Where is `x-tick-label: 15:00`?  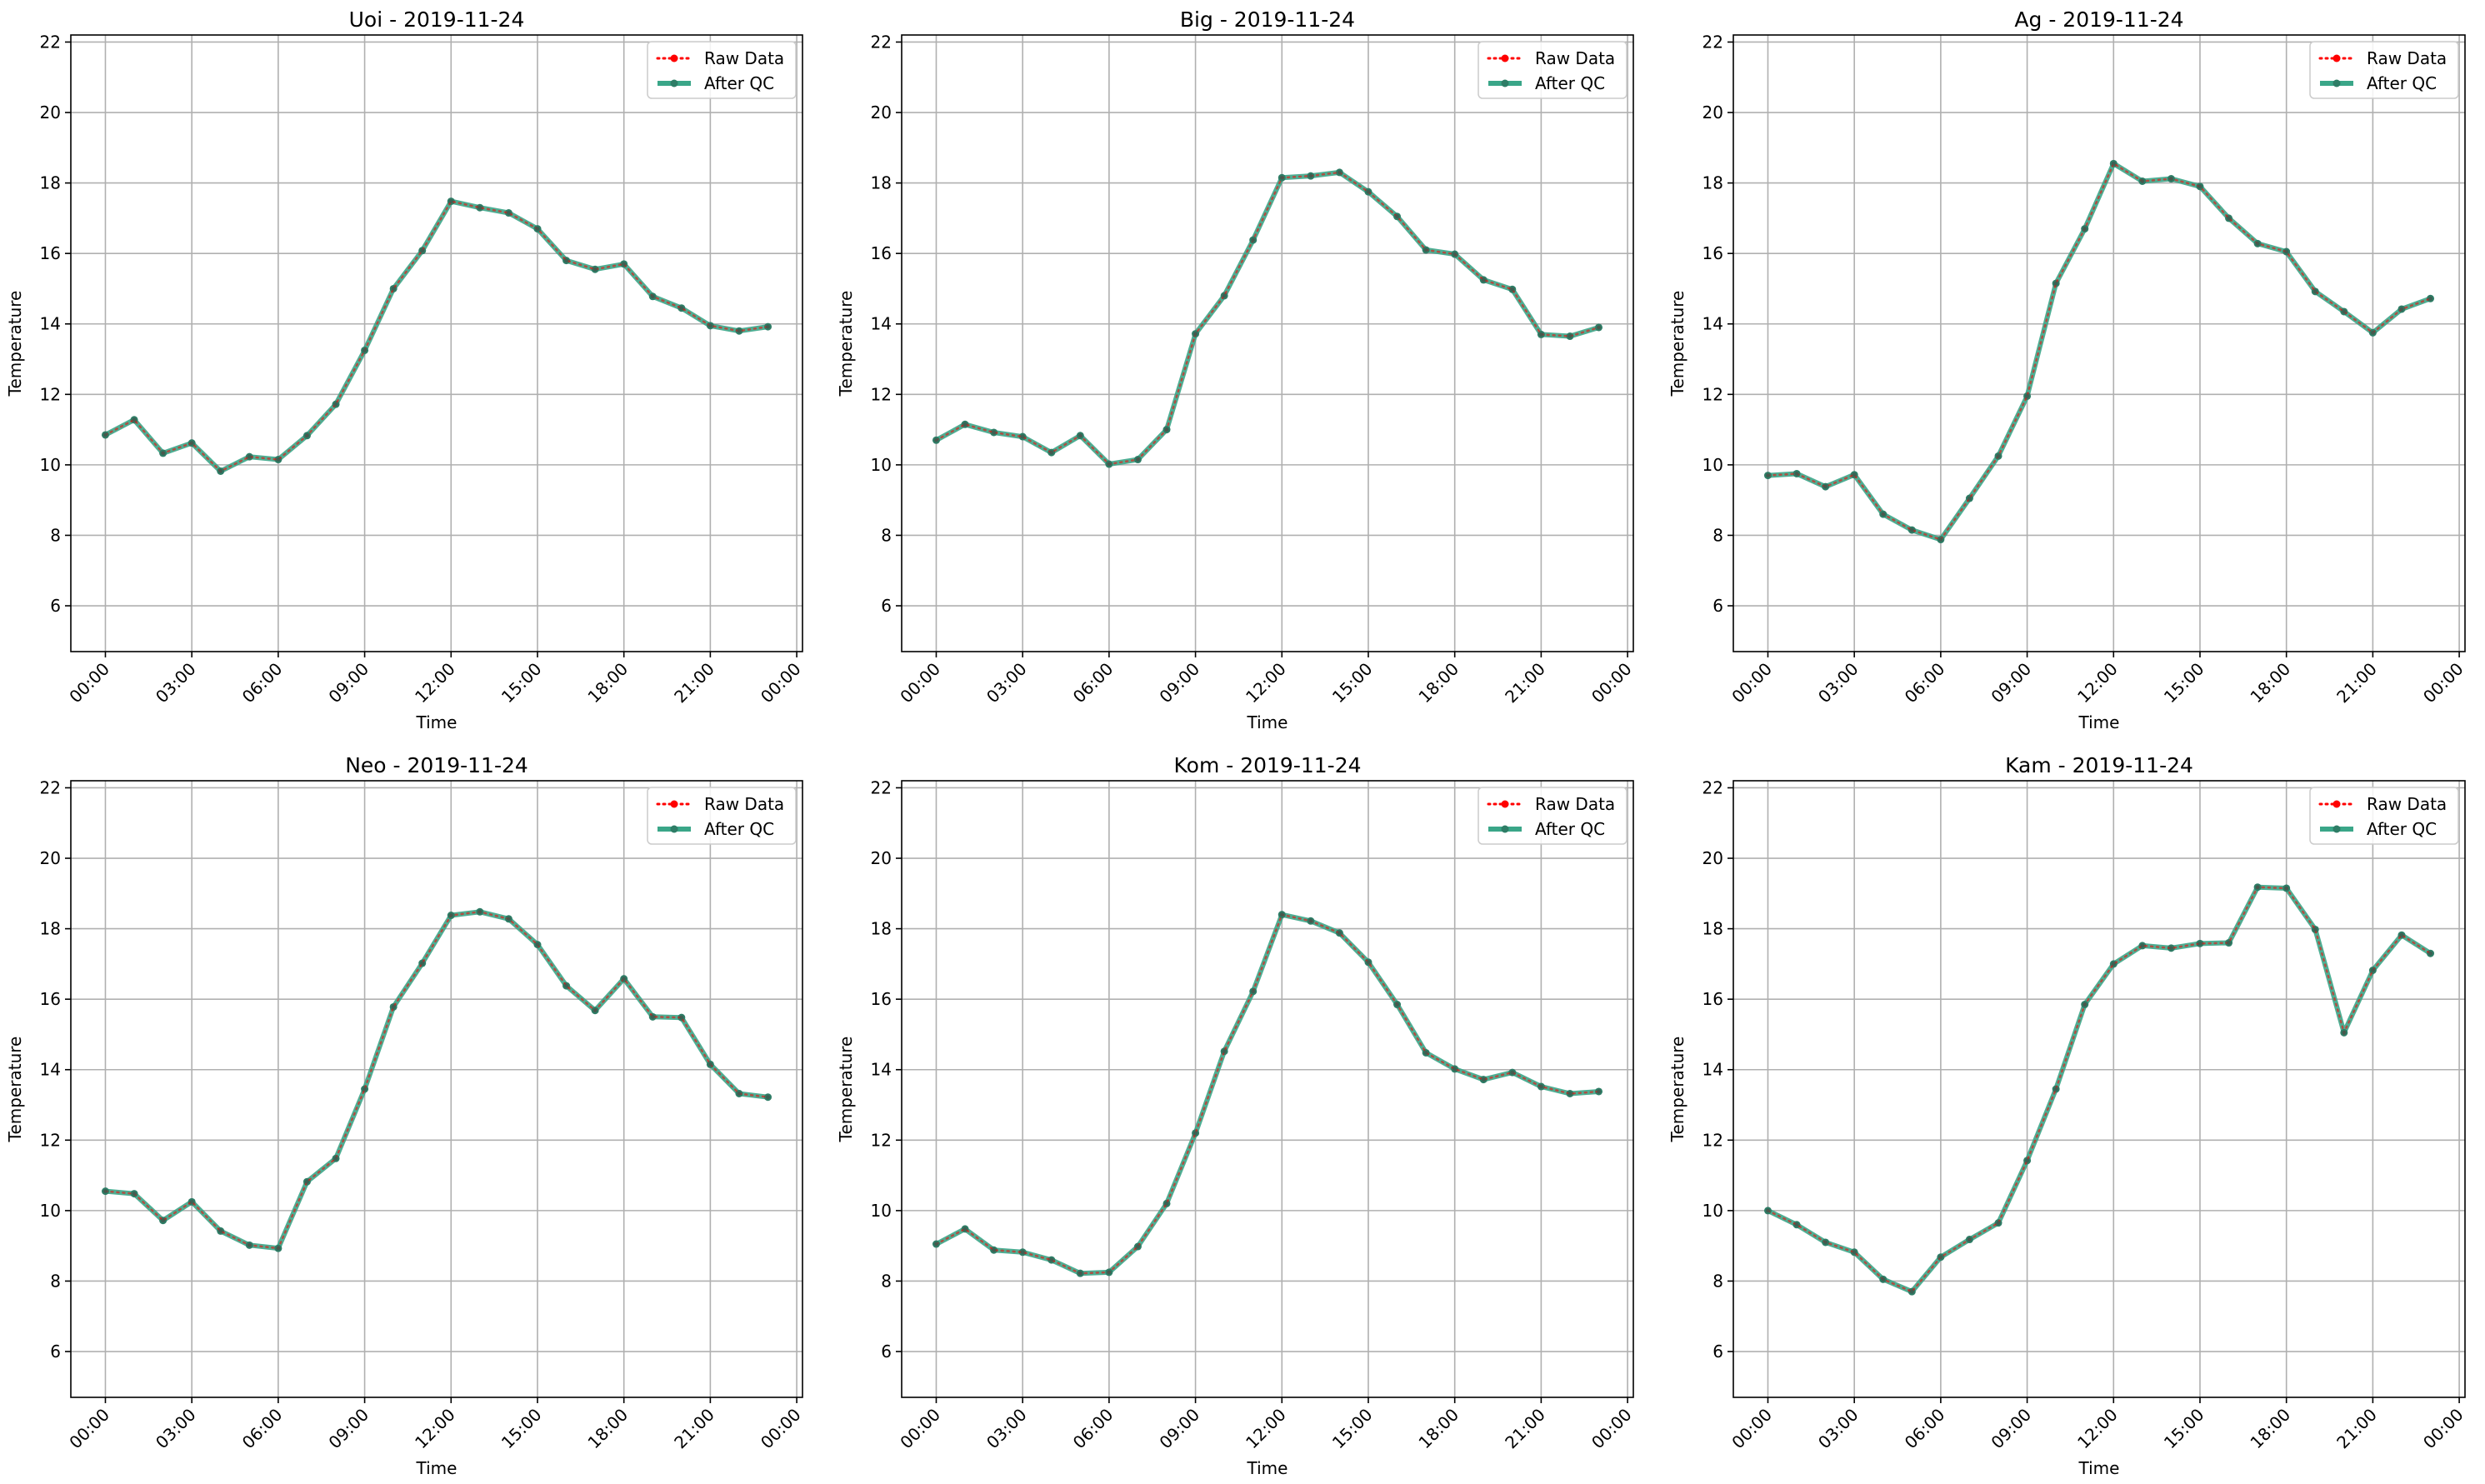 x-tick-label: 15:00 is located at coordinates (522, 1429).